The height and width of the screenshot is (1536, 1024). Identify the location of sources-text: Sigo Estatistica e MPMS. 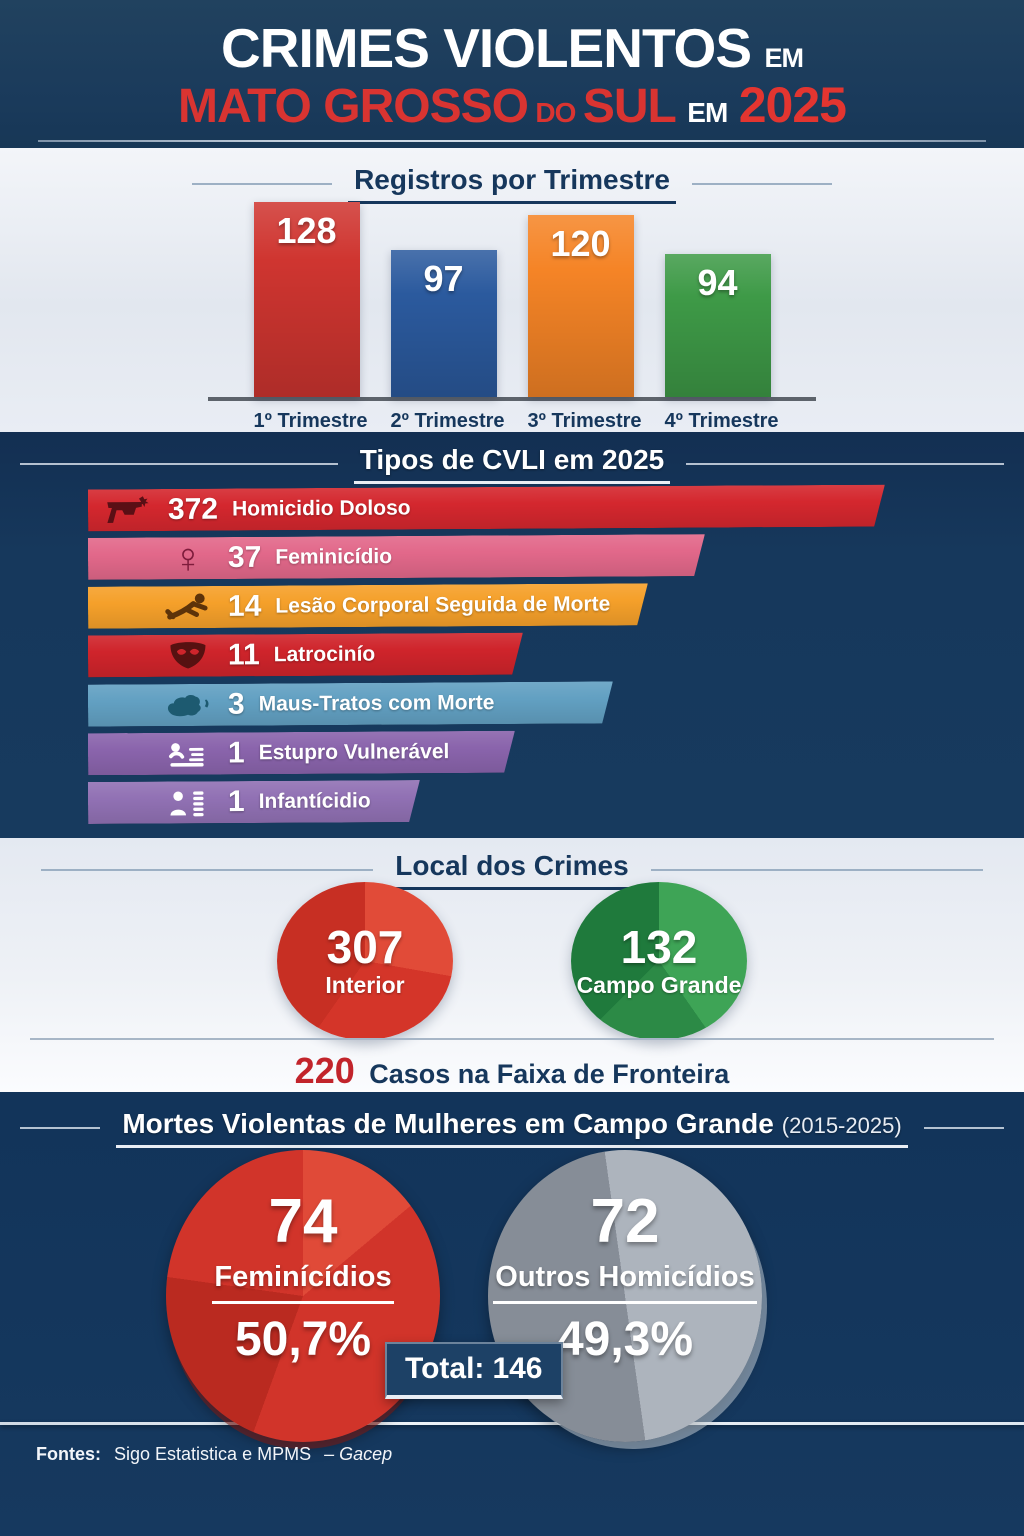
(213, 1454).